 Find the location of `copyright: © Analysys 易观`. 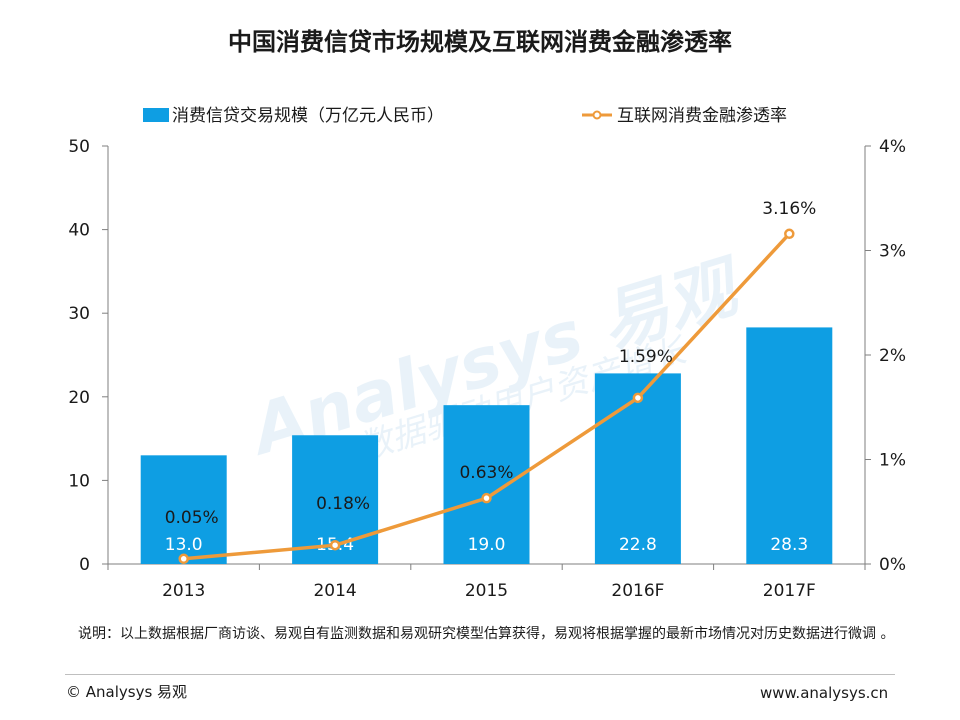

copyright: © Analysys 易观 is located at coordinates (127, 692).